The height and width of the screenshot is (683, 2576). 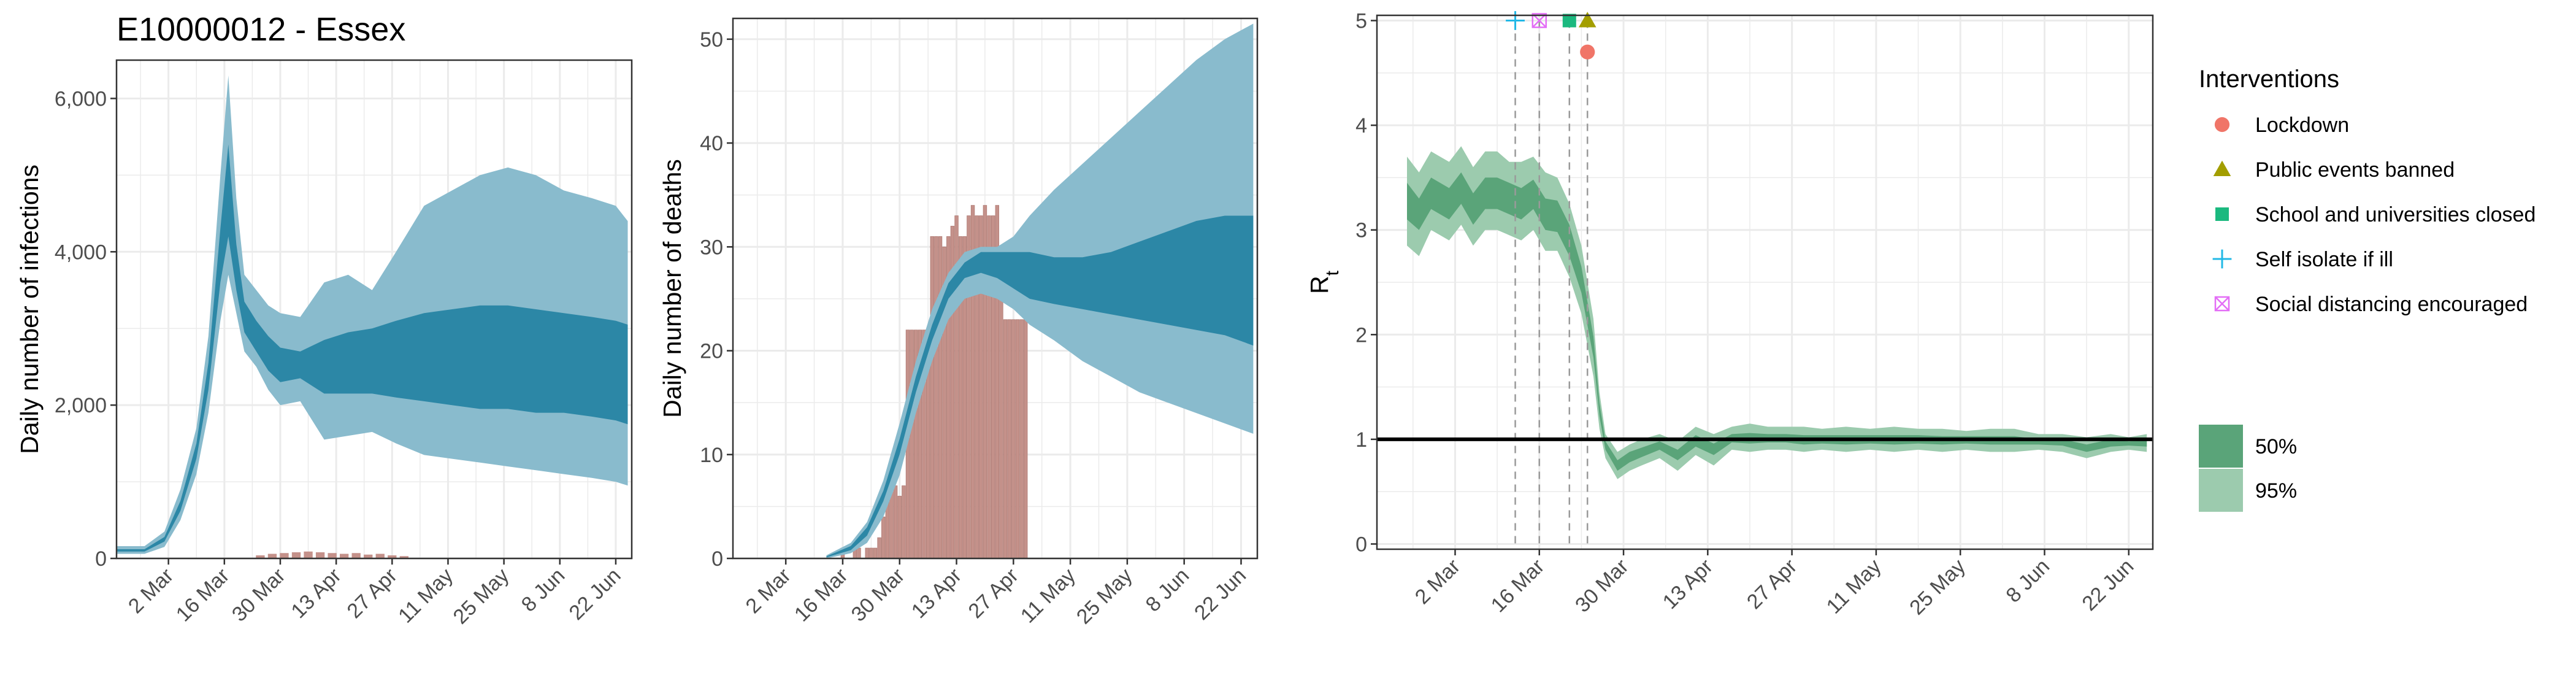 I want to click on legend-item-label: Lockdown, so click(x=2302, y=126).